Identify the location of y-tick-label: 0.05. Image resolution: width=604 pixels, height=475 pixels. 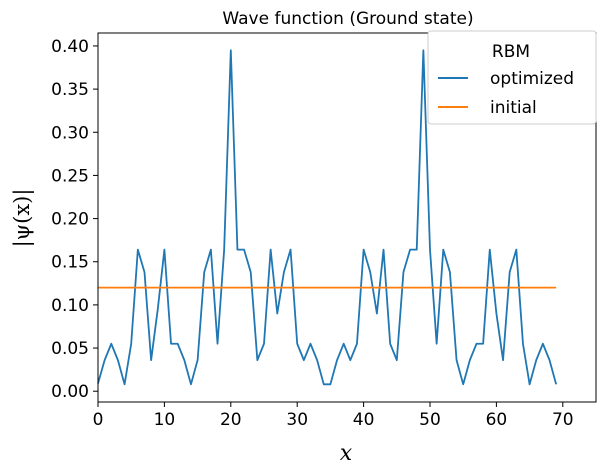
(70, 349).